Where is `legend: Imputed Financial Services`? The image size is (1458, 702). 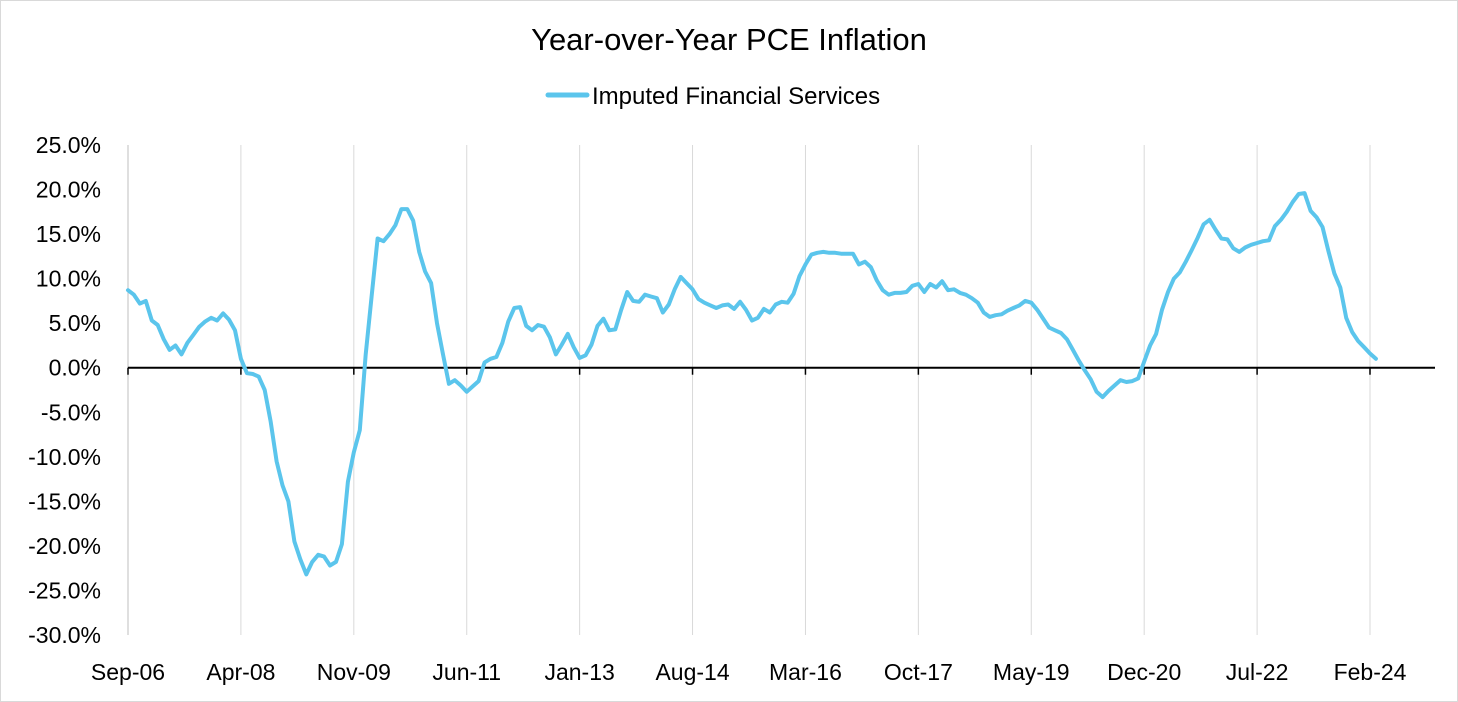 legend: Imputed Financial Services is located at coordinates (712, 96).